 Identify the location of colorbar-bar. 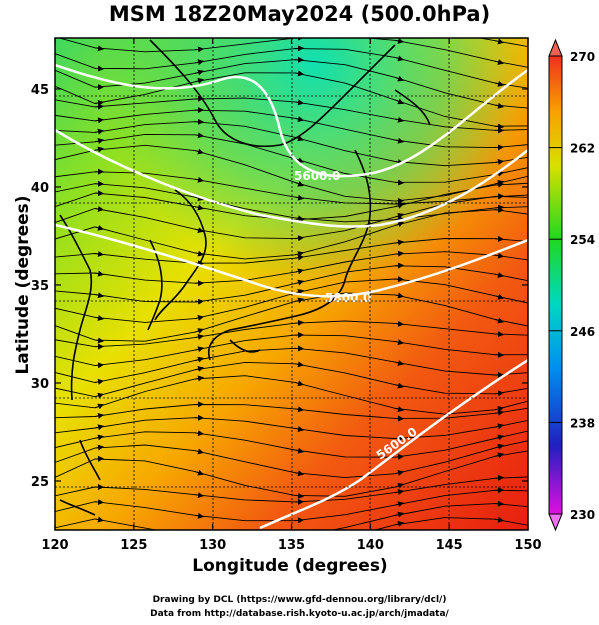
(555, 285).